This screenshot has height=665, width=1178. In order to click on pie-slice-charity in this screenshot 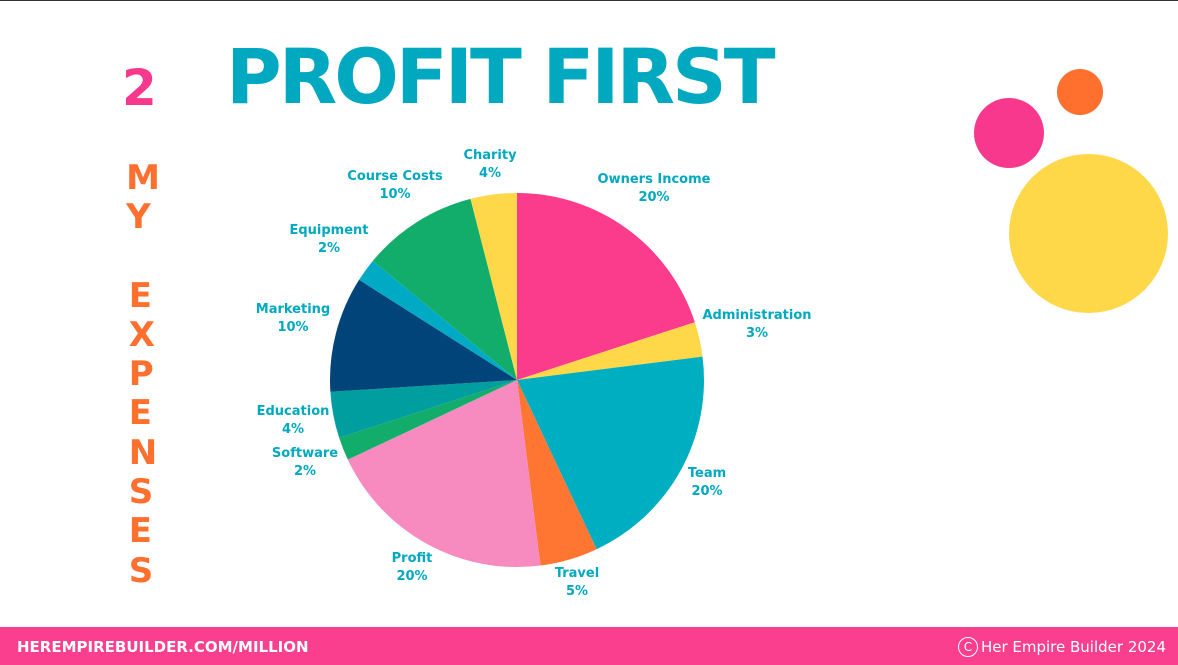, I will do `click(493, 286)`.